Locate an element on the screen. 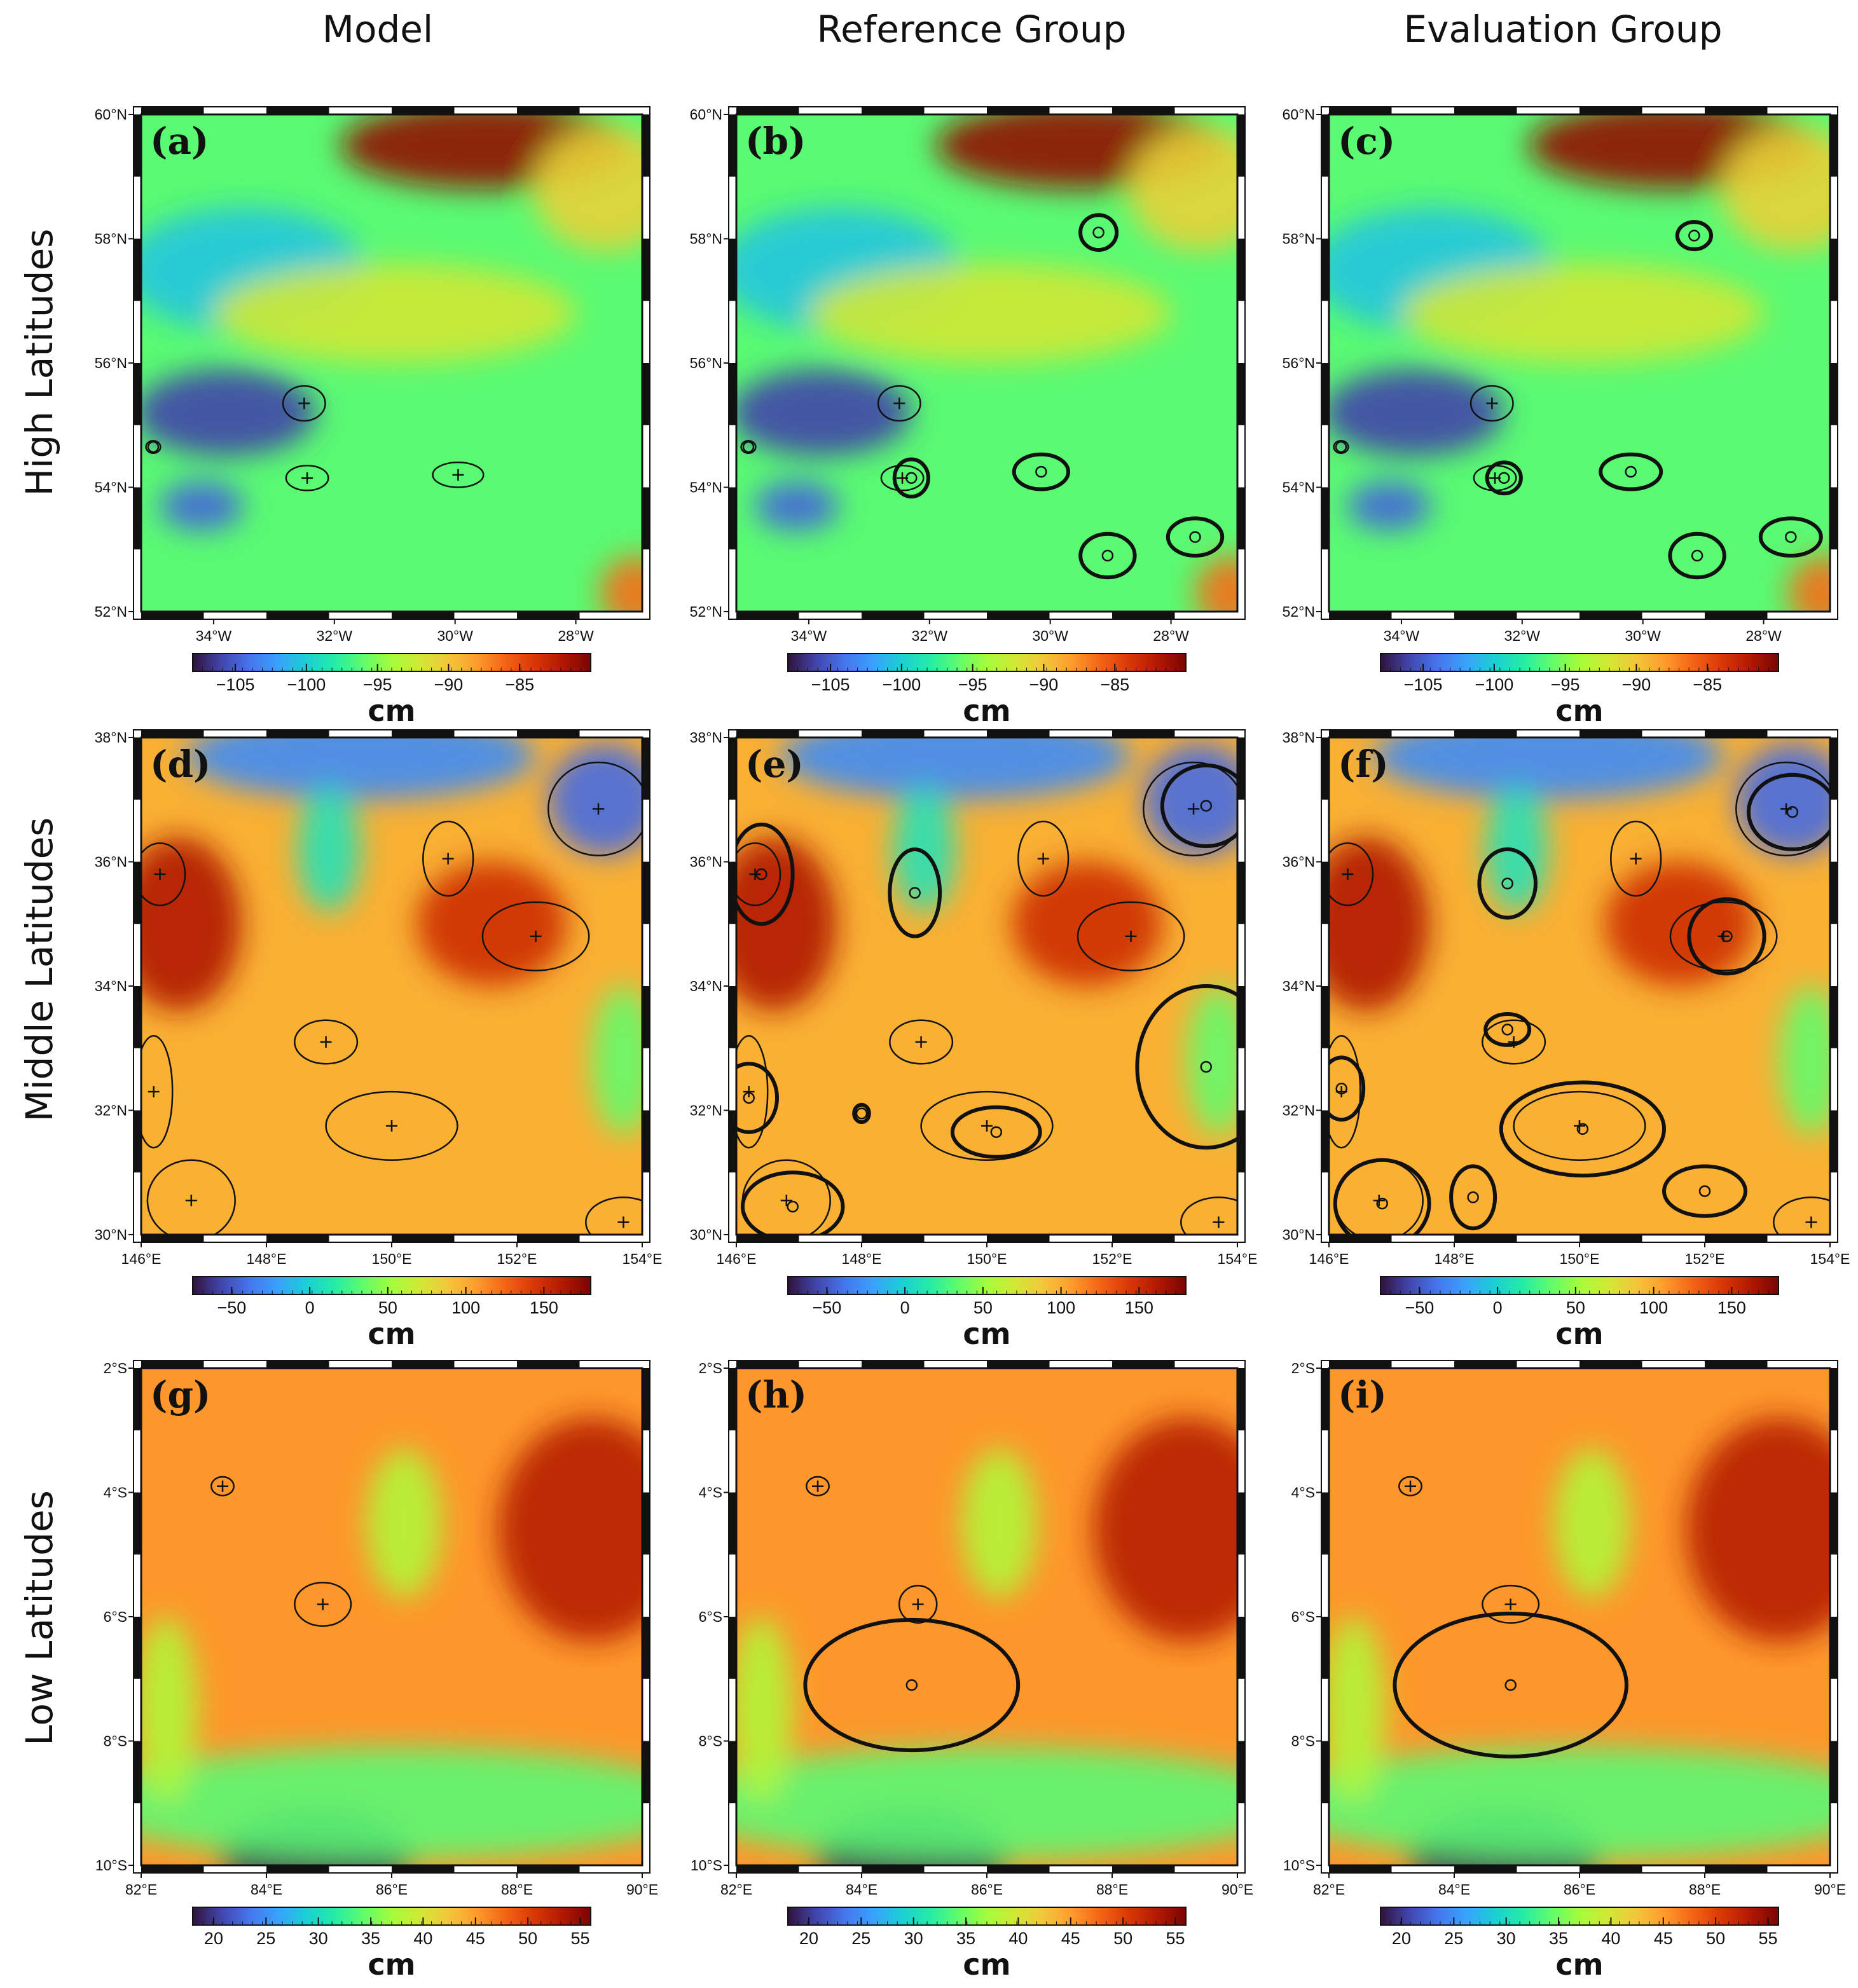 This screenshot has width=1858, height=1988. colorbar-tick-label: 30 is located at coordinates (318, 1938).